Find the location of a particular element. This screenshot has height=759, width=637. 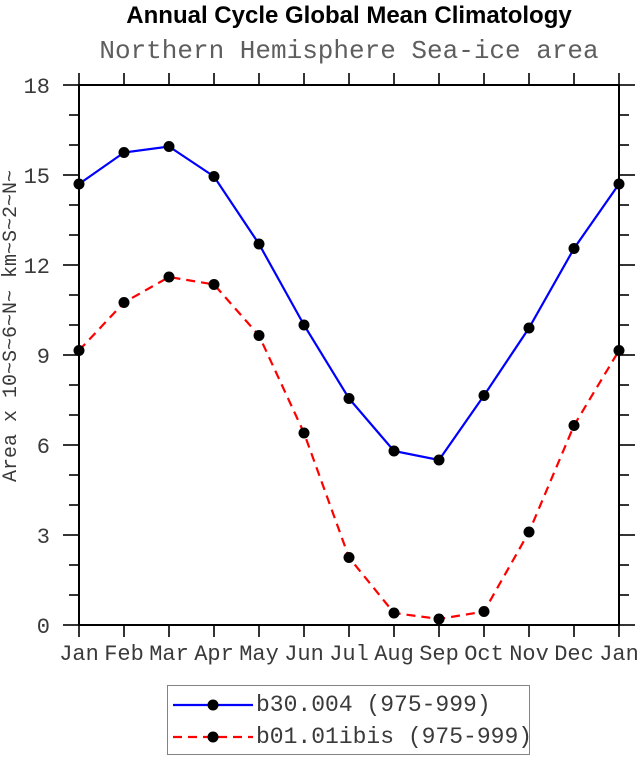

svg-text: Nov is located at coordinates (529, 654).